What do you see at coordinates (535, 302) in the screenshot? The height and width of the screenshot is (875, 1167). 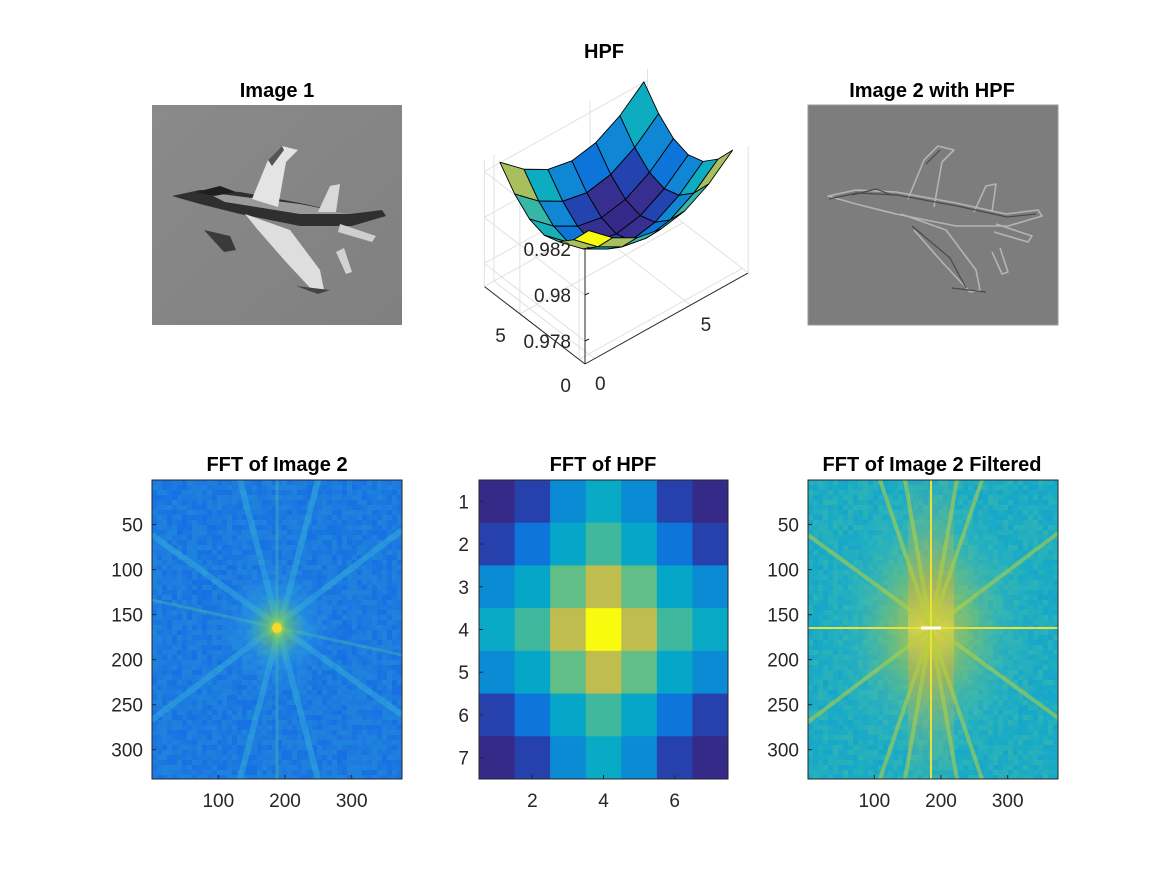 I see `hpf-zgrid-line` at bounding box center [535, 302].